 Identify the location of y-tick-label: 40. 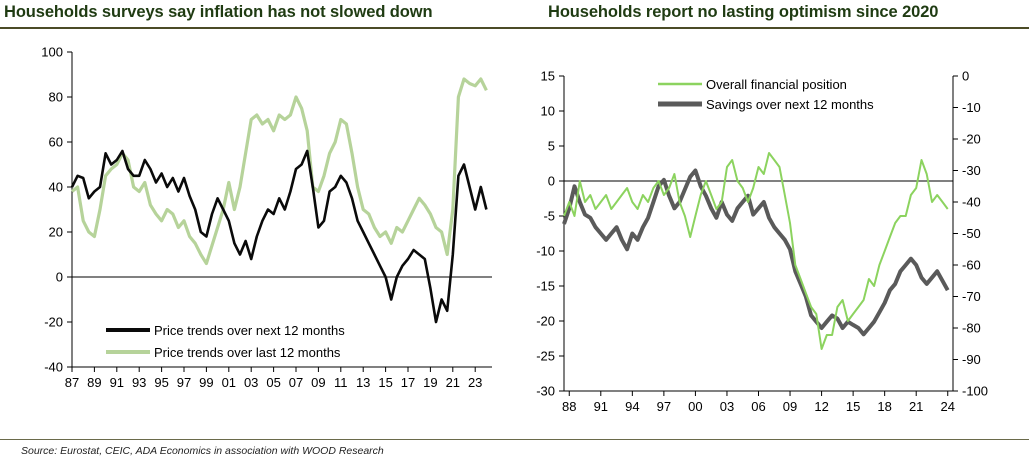
(56, 187).